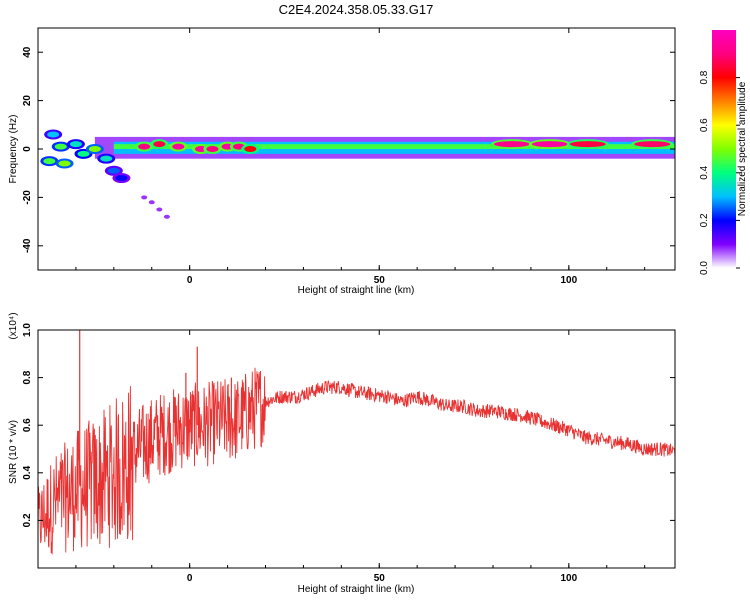 Image resolution: width=750 pixels, height=600 pixels. I want to click on colorbar-tick-label: 0.4, so click(704, 172).